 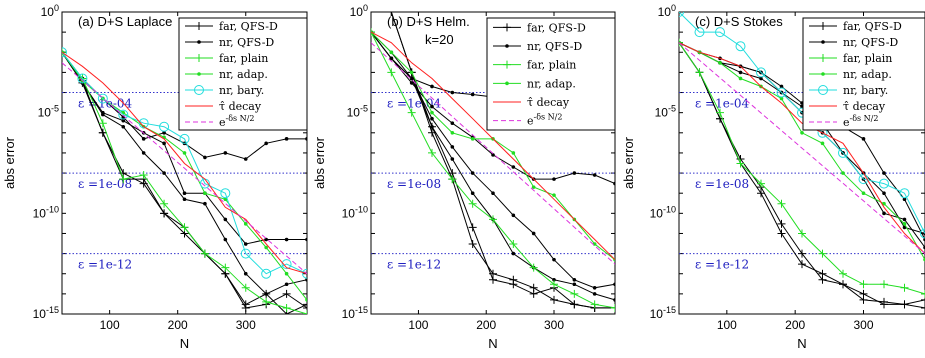 What do you see at coordinates (843, 121) in the screenshot?
I see `legend-entry: e-δs N/2` at bounding box center [843, 121].